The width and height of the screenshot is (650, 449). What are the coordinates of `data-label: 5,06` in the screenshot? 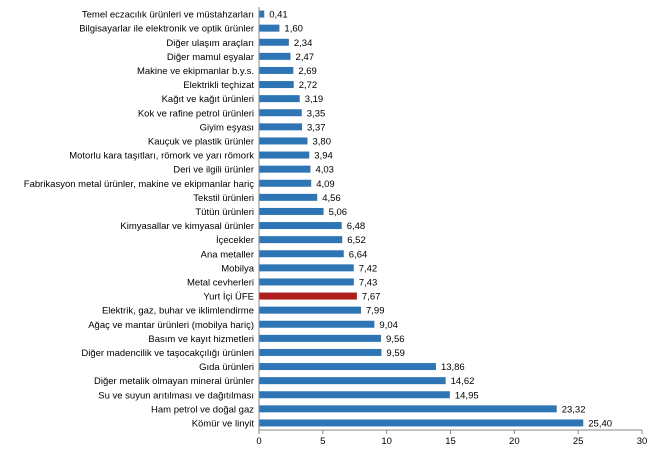 It's located at (338, 212).